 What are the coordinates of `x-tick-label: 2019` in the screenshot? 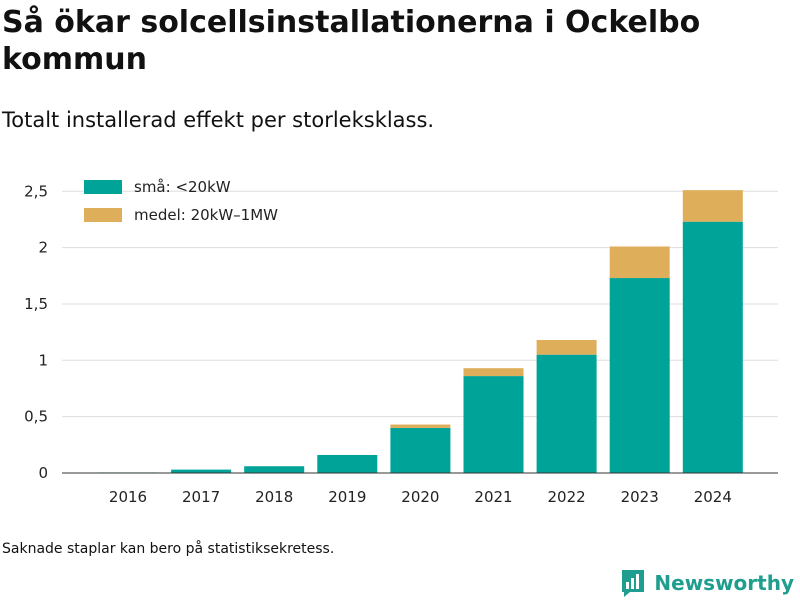 It's located at (347, 497).